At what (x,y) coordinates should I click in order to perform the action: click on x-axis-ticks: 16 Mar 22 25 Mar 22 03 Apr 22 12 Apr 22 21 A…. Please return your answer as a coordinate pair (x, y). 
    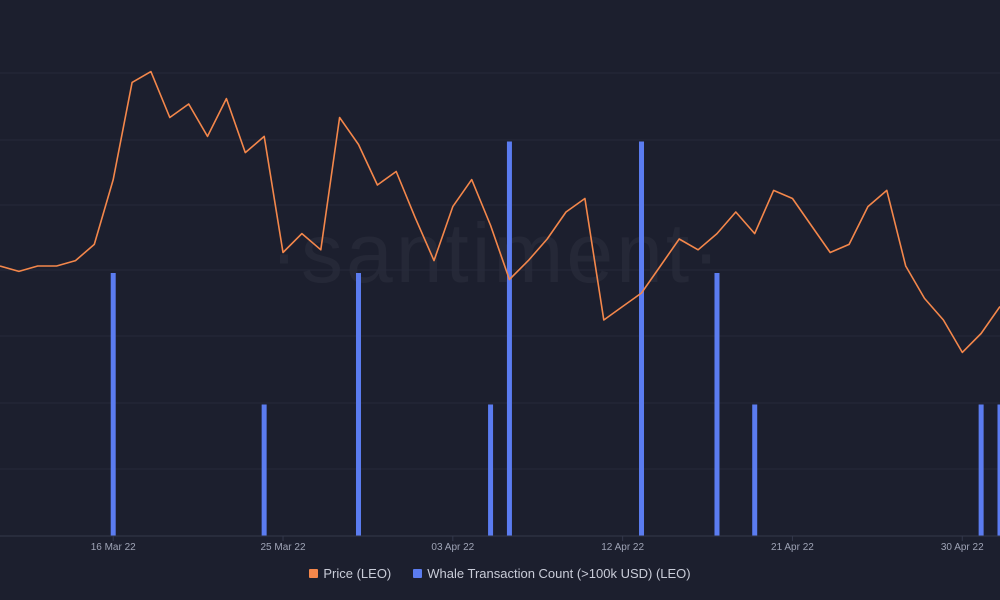
    Looking at the image, I should click on (537, 544).